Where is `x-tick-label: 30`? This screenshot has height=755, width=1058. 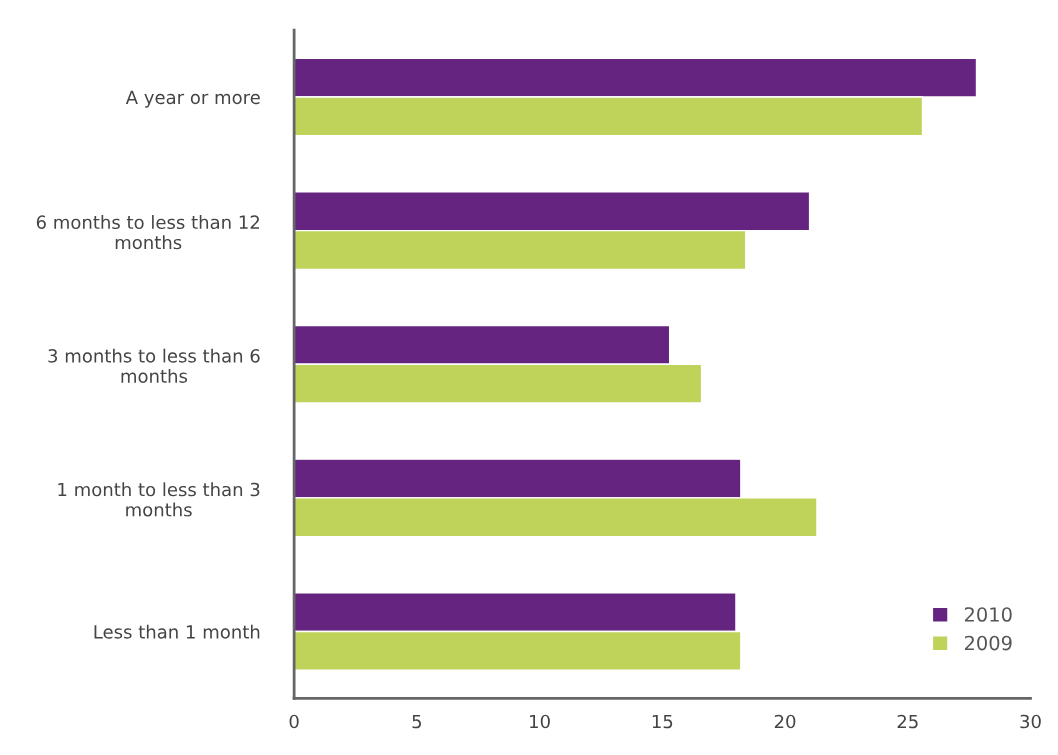
x-tick-label: 30 is located at coordinates (1030, 721).